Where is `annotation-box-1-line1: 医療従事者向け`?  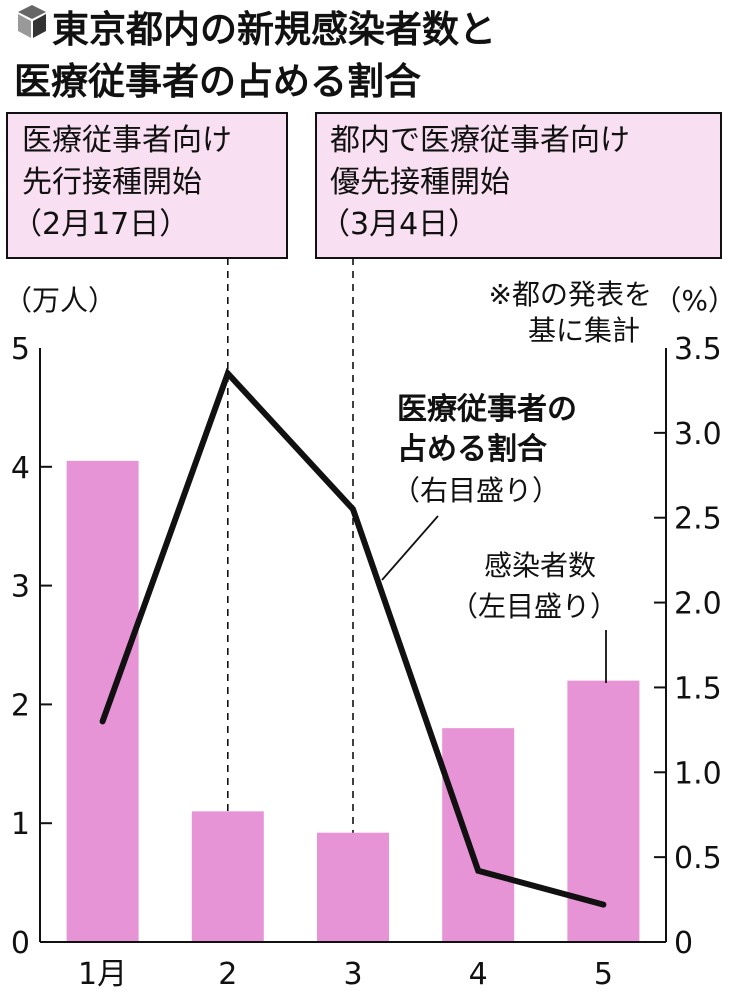 annotation-box-1-line1: 医療従事者向け is located at coordinates (127, 140).